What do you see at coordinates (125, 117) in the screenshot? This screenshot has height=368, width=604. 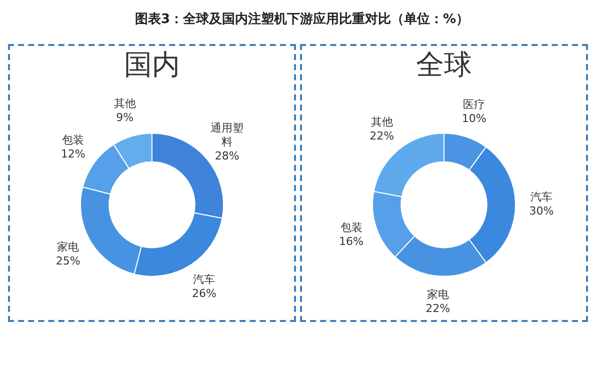 I see `data-label: 9%` at bounding box center [125, 117].